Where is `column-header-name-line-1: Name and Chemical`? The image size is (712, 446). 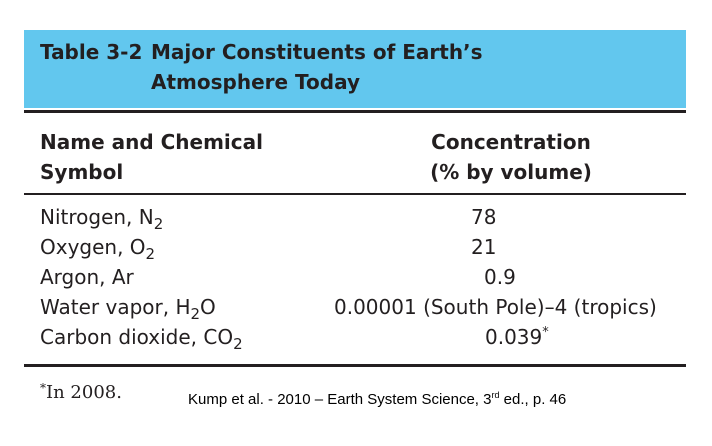 column-header-name-line-1: Name and Chemical is located at coordinates (151, 142).